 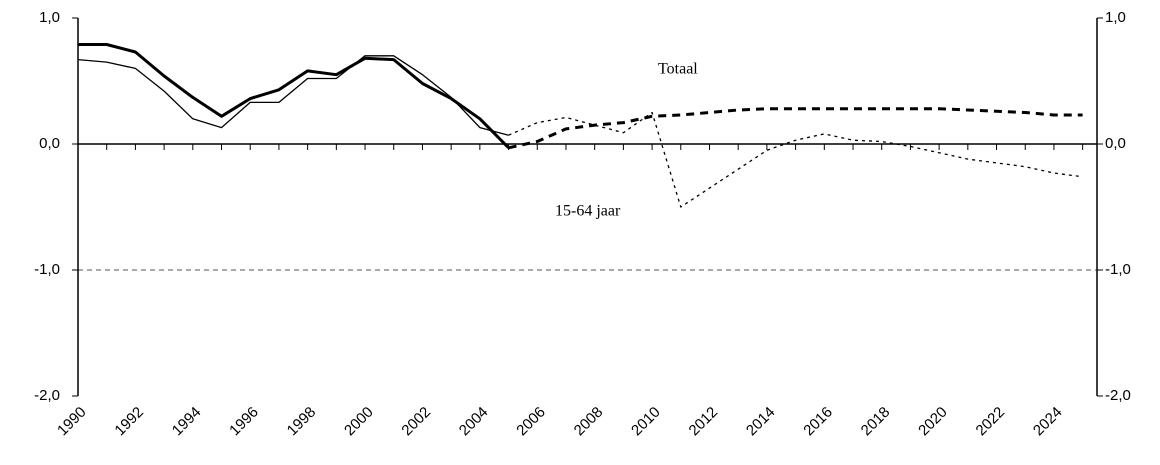 What do you see at coordinates (678, 69) in the screenshot?
I see `series-label: Totaal` at bounding box center [678, 69].